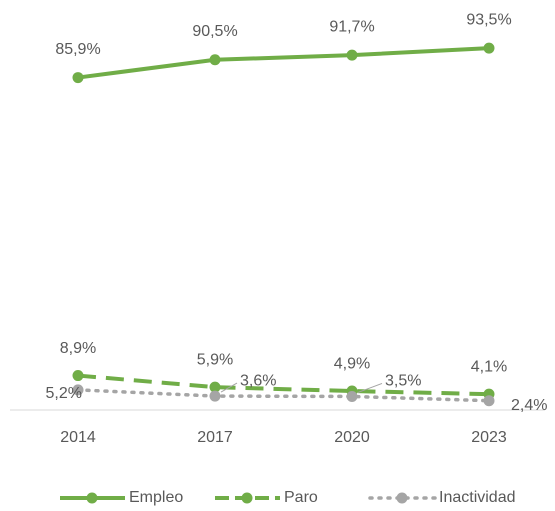 This screenshot has height=511, width=555. What do you see at coordinates (489, 366) in the screenshot?
I see `data-label: 4,1%` at bounding box center [489, 366].